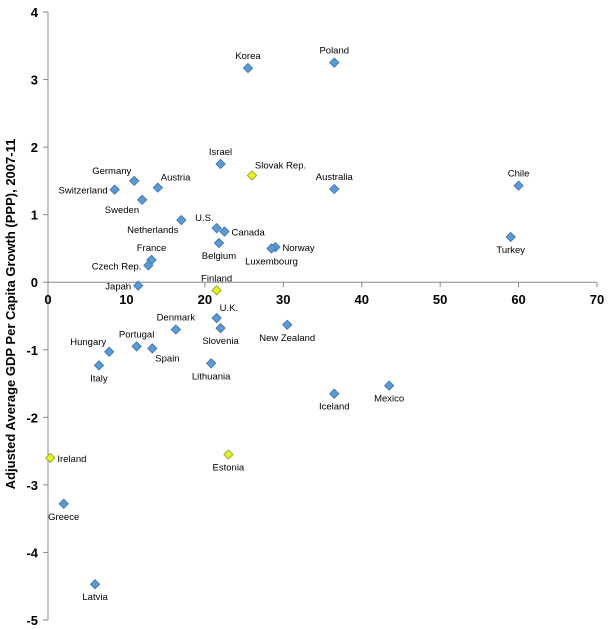  Describe the element at coordinates (32, 350) in the screenshot. I see `y-tick-label: -1` at that location.